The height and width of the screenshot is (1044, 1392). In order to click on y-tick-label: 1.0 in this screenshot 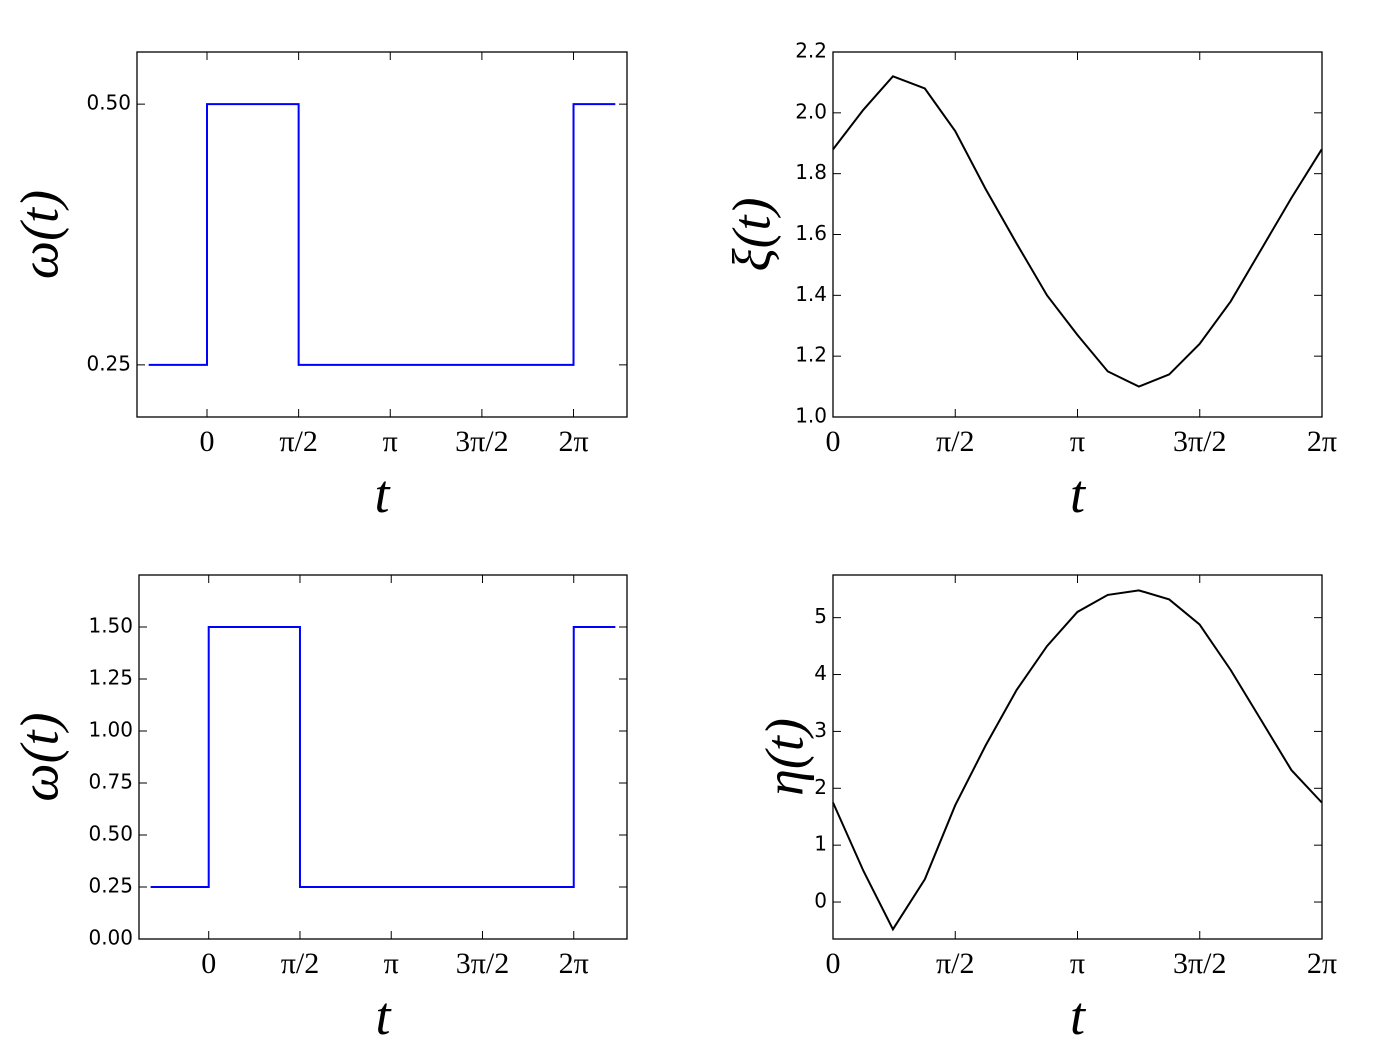, I will do `click(811, 416)`.